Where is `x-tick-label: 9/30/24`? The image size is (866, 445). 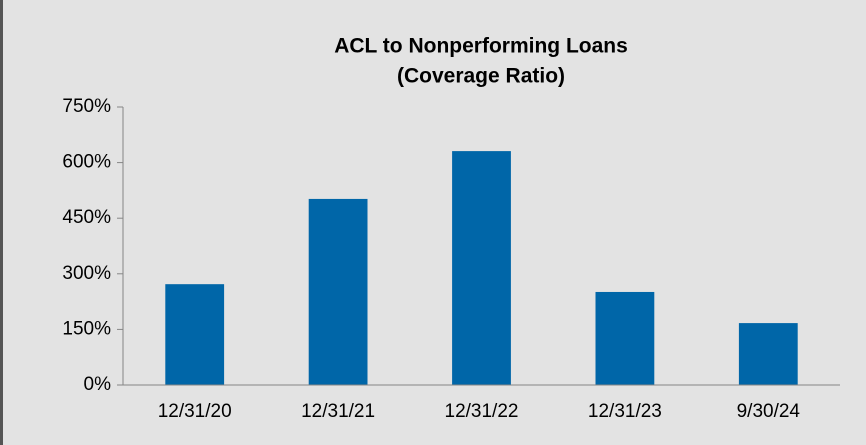 x-tick-label: 9/30/24 is located at coordinates (769, 411).